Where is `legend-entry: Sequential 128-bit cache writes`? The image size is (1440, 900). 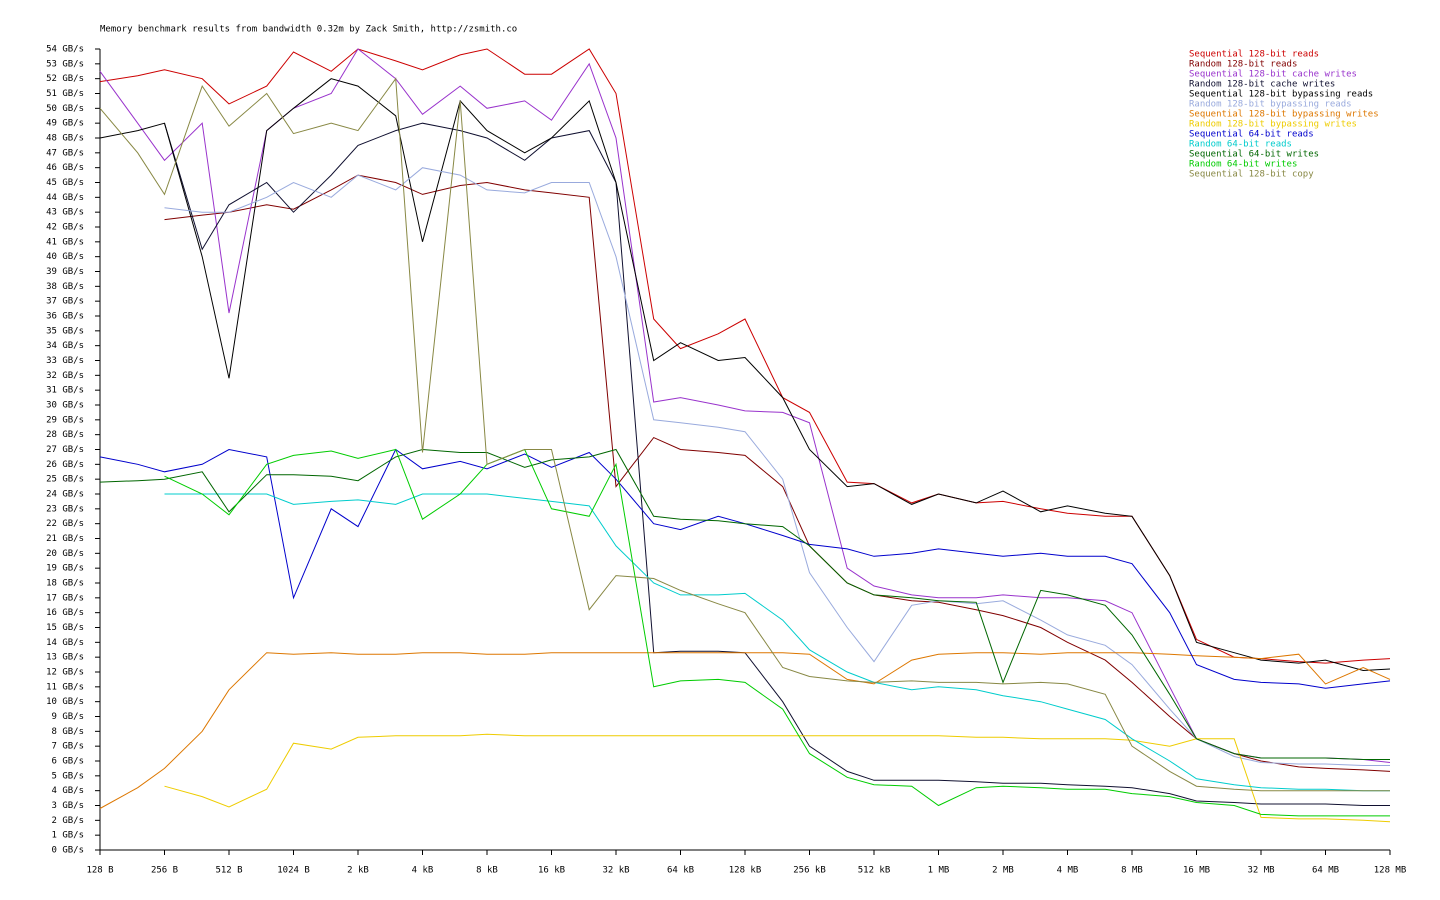
legend-entry: Sequential 128-bit cache writes is located at coordinates (1273, 75).